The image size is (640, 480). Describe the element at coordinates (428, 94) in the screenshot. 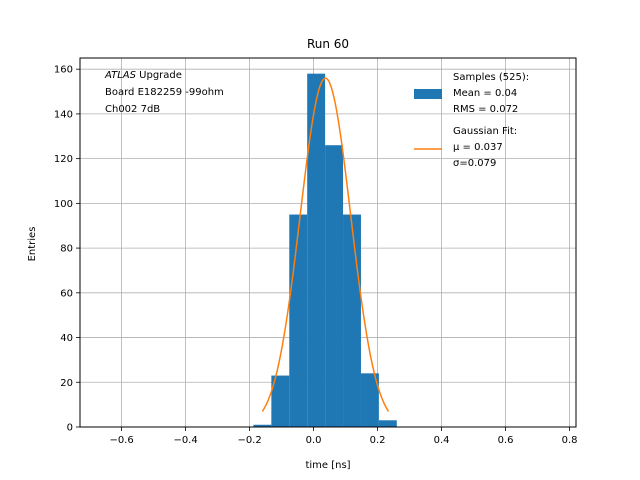

I see `legend-samples-patch` at that location.